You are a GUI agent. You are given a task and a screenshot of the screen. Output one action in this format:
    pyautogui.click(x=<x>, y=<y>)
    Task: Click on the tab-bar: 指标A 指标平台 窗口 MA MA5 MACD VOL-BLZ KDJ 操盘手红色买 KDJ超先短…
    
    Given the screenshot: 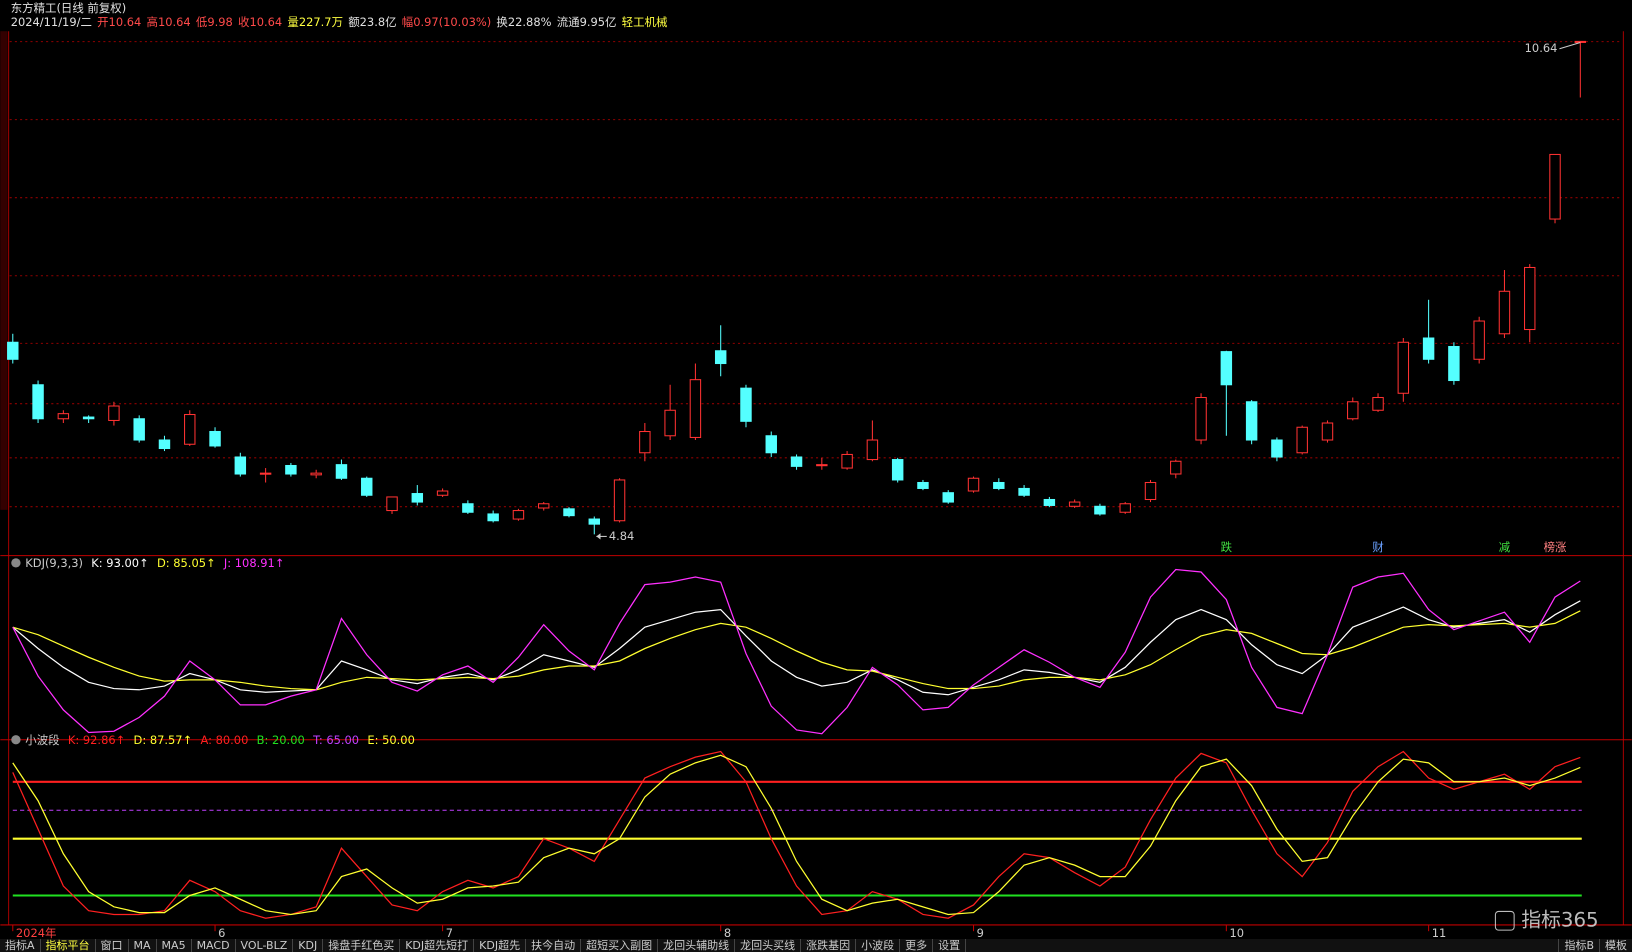 What is the action you would take?
    pyautogui.click(x=816, y=945)
    